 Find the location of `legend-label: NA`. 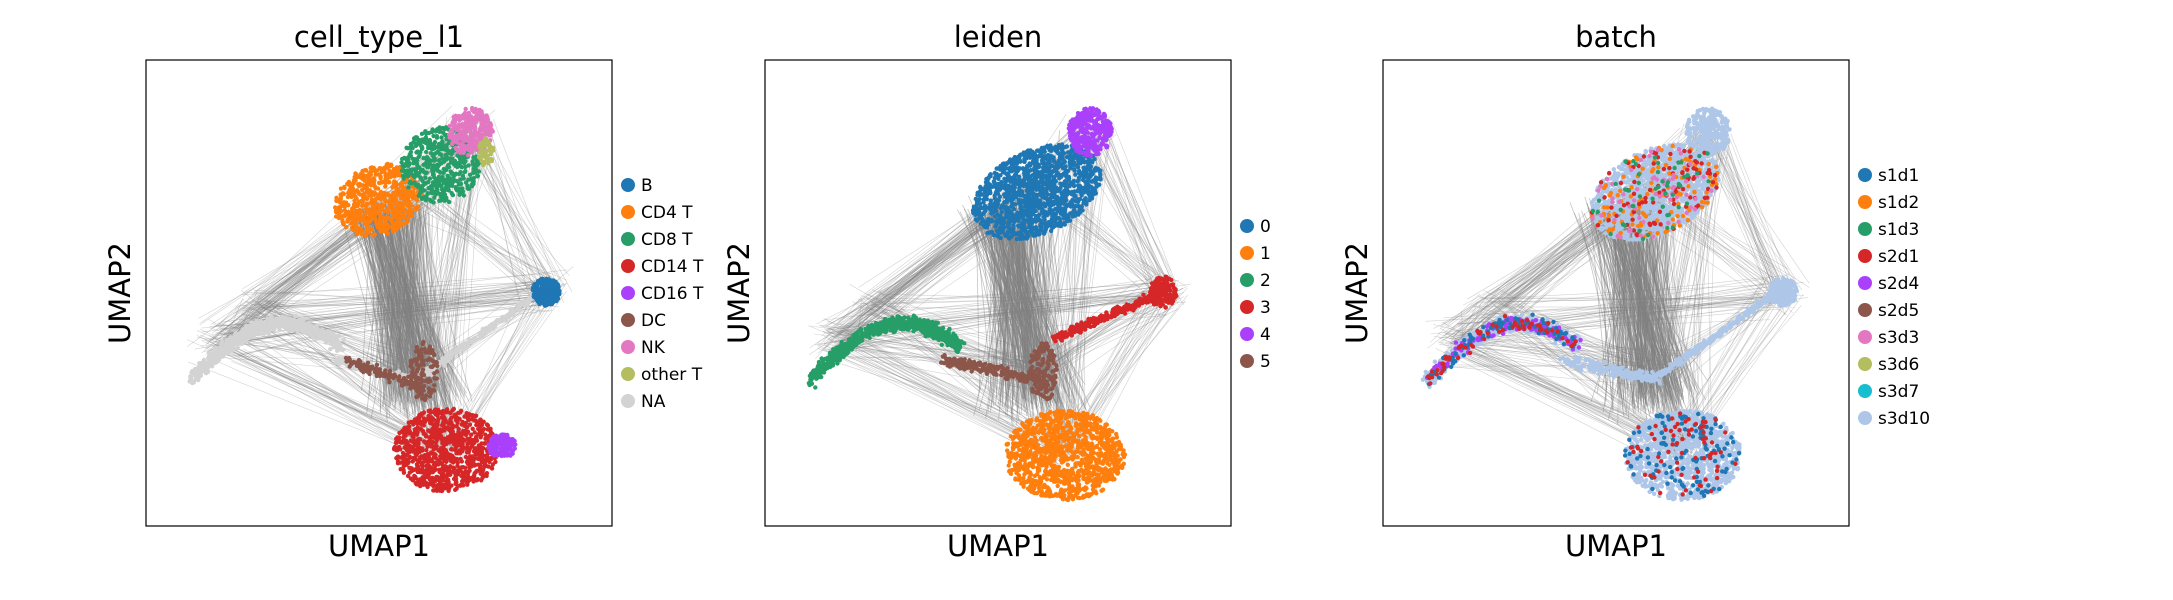

legend-label: NA is located at coordinates (653, 402).